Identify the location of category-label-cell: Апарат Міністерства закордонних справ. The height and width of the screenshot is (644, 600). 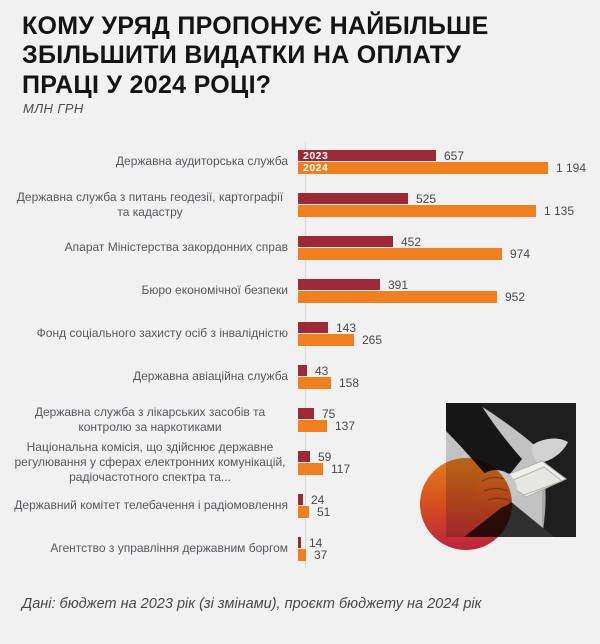
(148, 247).